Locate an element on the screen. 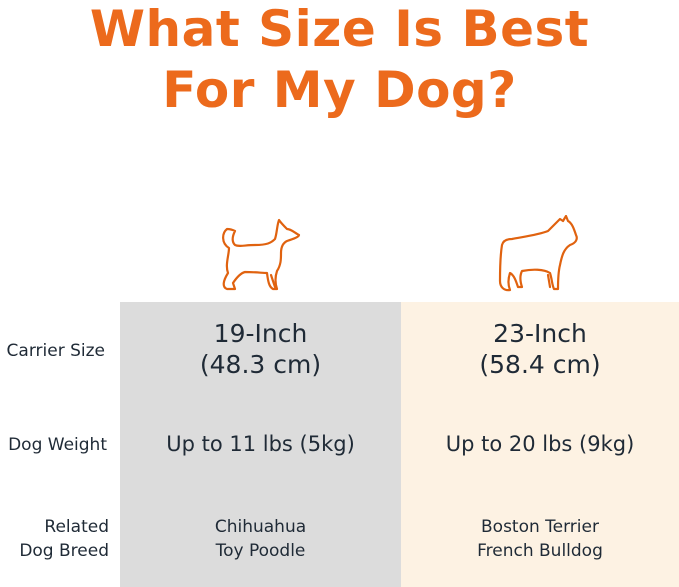 The height and width of the screenshot is (587, 679). row-label-breed-line-1: Related is located at coordinates (76, 527).